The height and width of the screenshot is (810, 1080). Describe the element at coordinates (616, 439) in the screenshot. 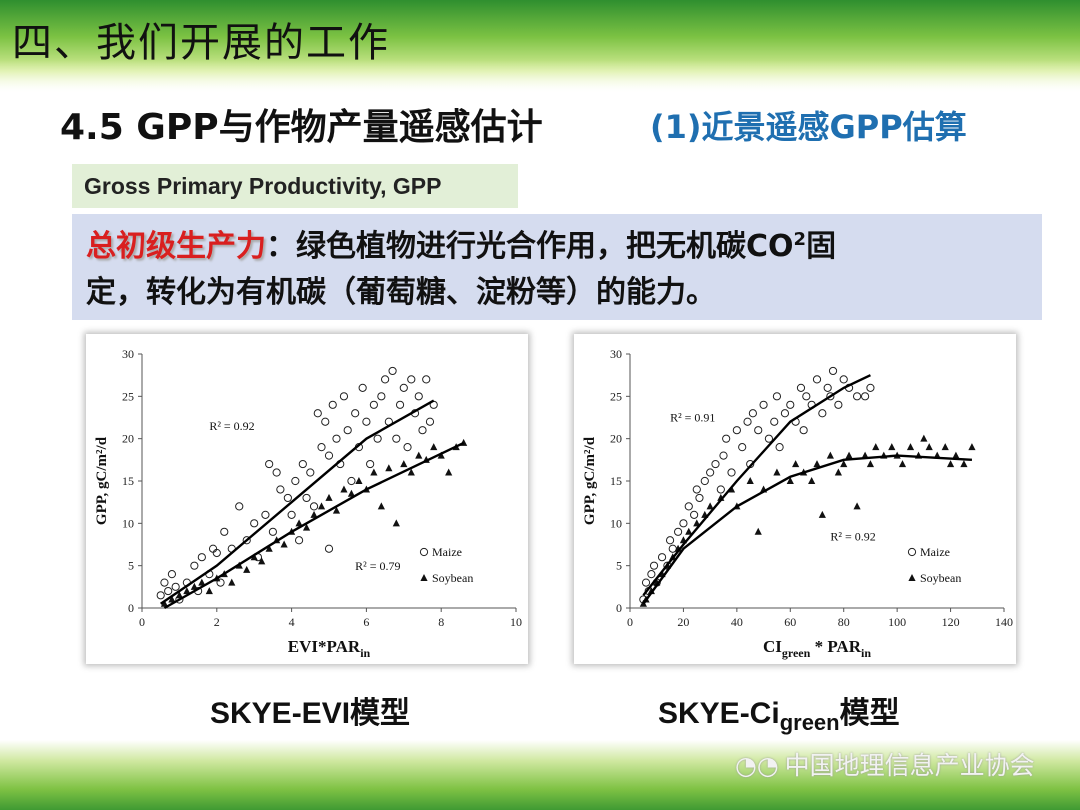

I see `y-tick-label: 20` at that location.